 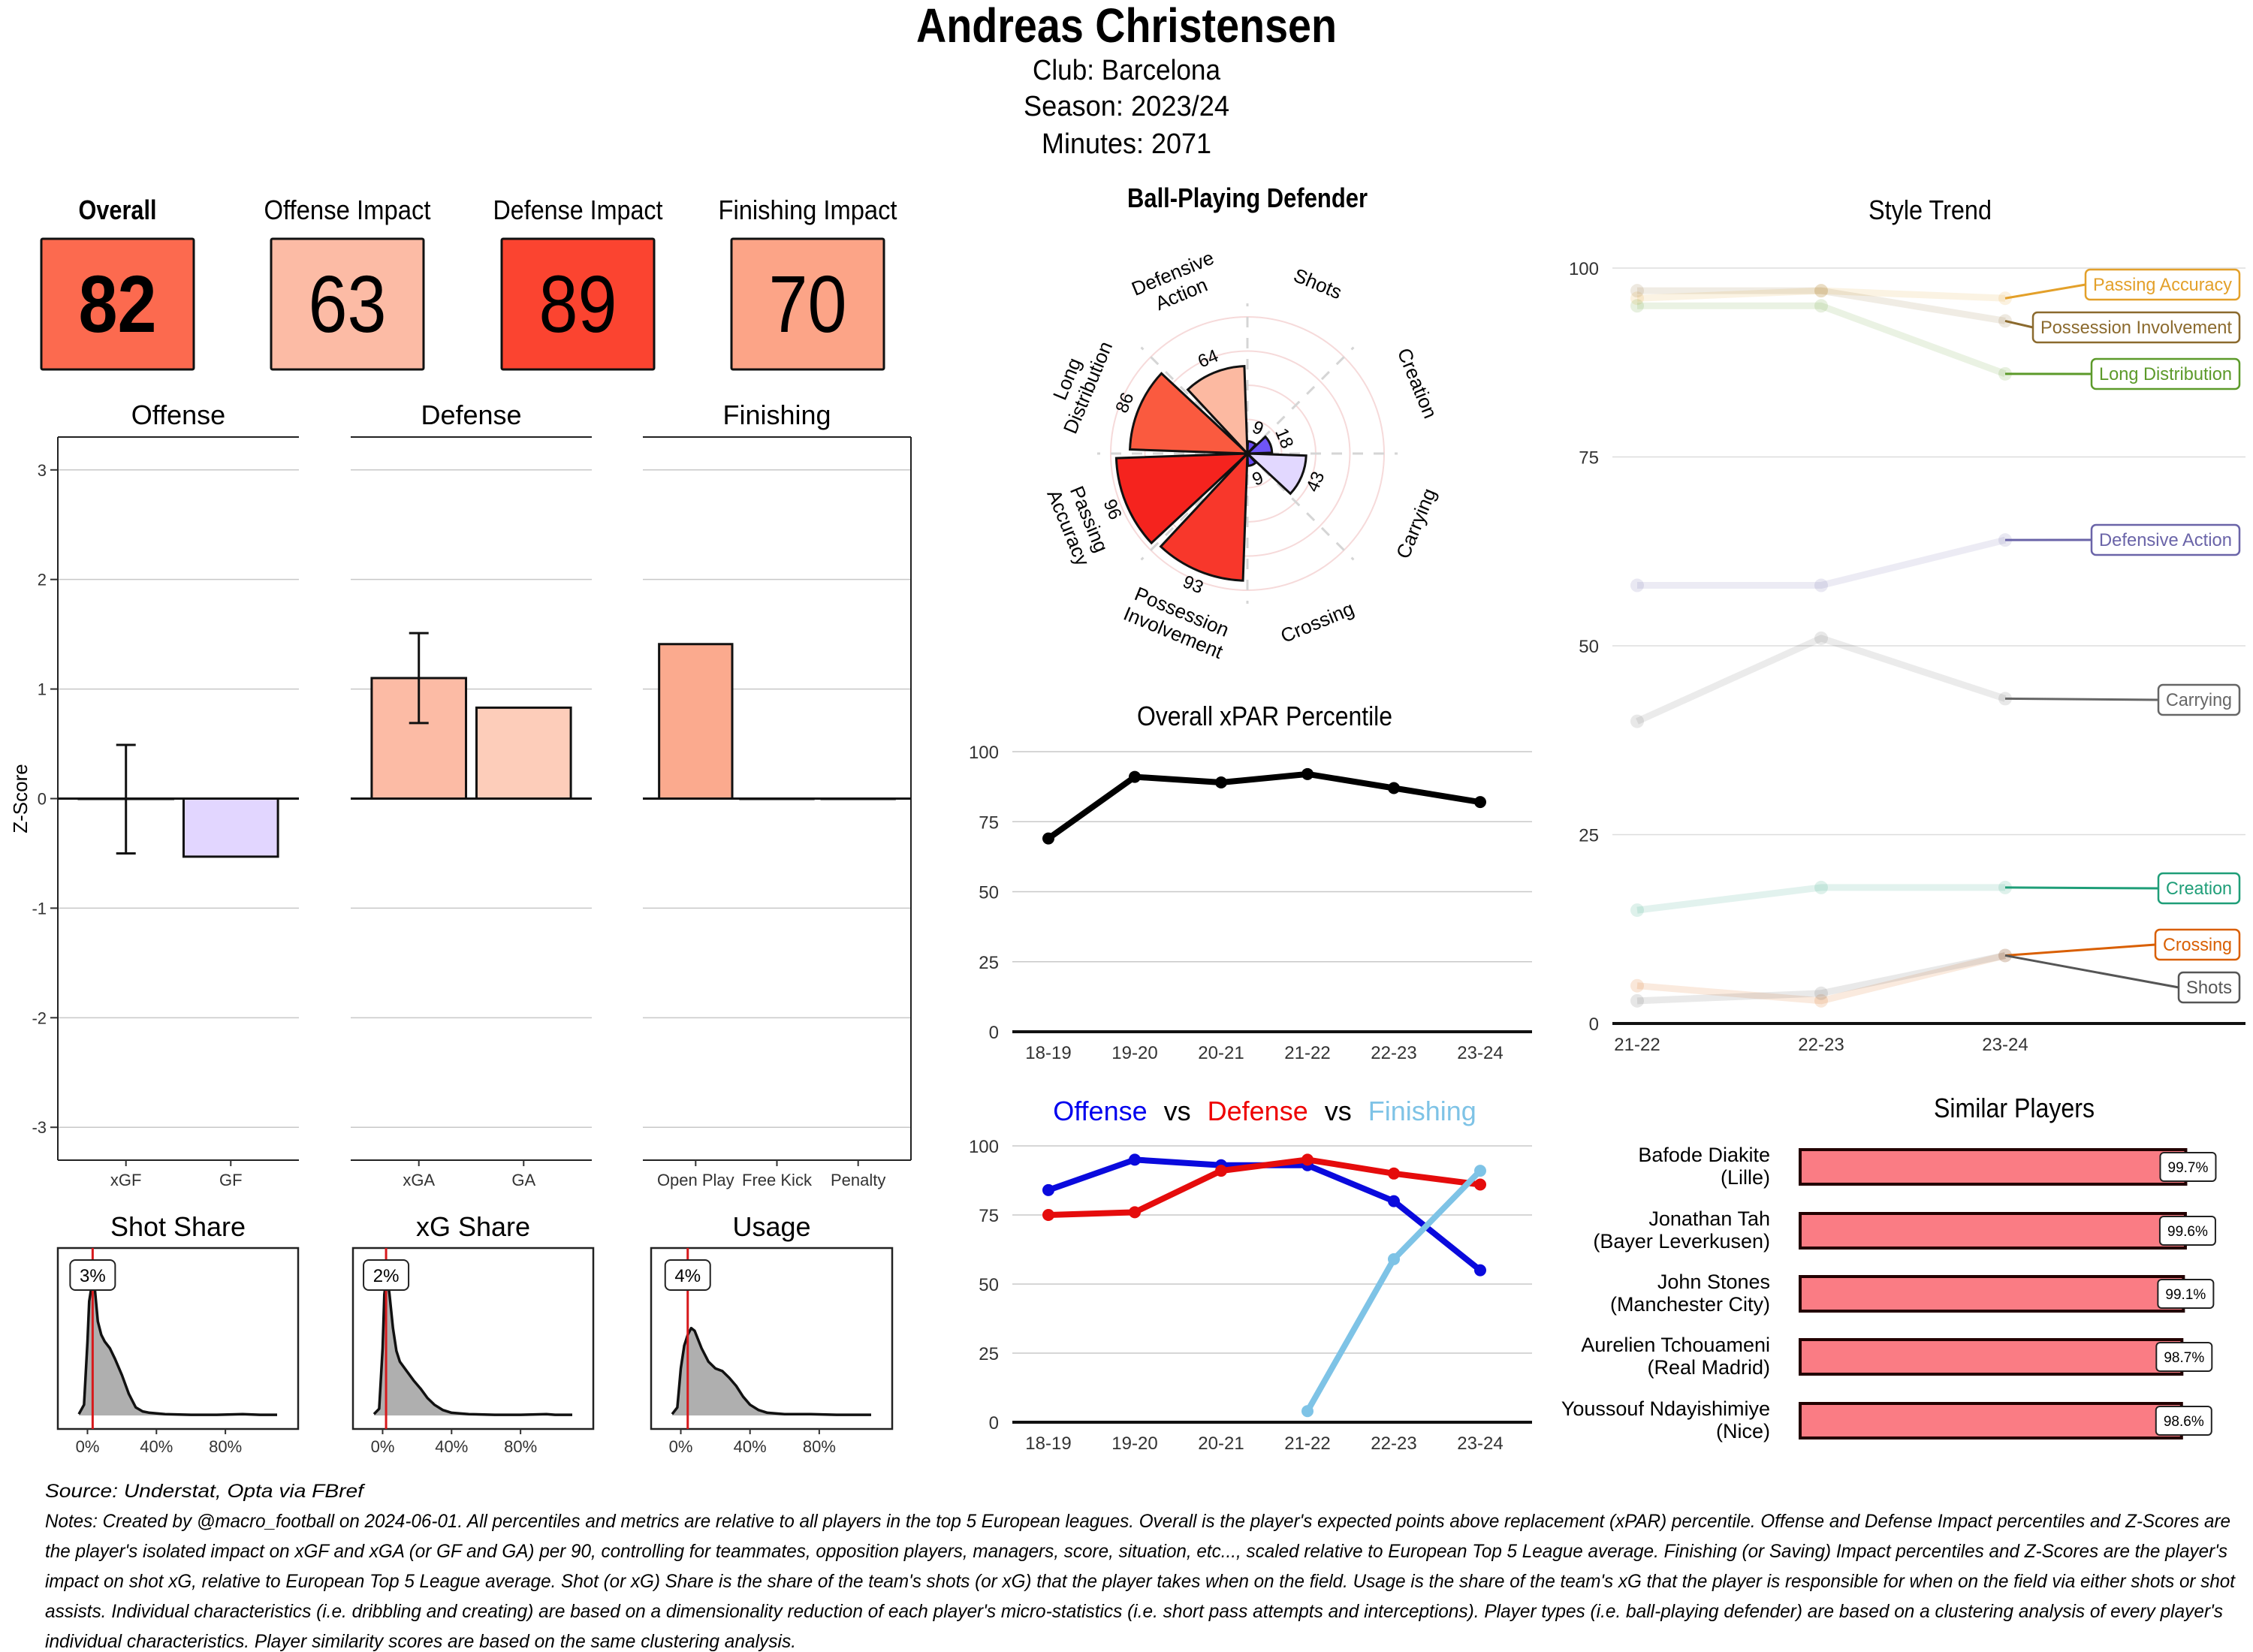 I want to click on similar-player-row: John Stones(Manchester City) 99.1%, so click(x=1913, y=1293).